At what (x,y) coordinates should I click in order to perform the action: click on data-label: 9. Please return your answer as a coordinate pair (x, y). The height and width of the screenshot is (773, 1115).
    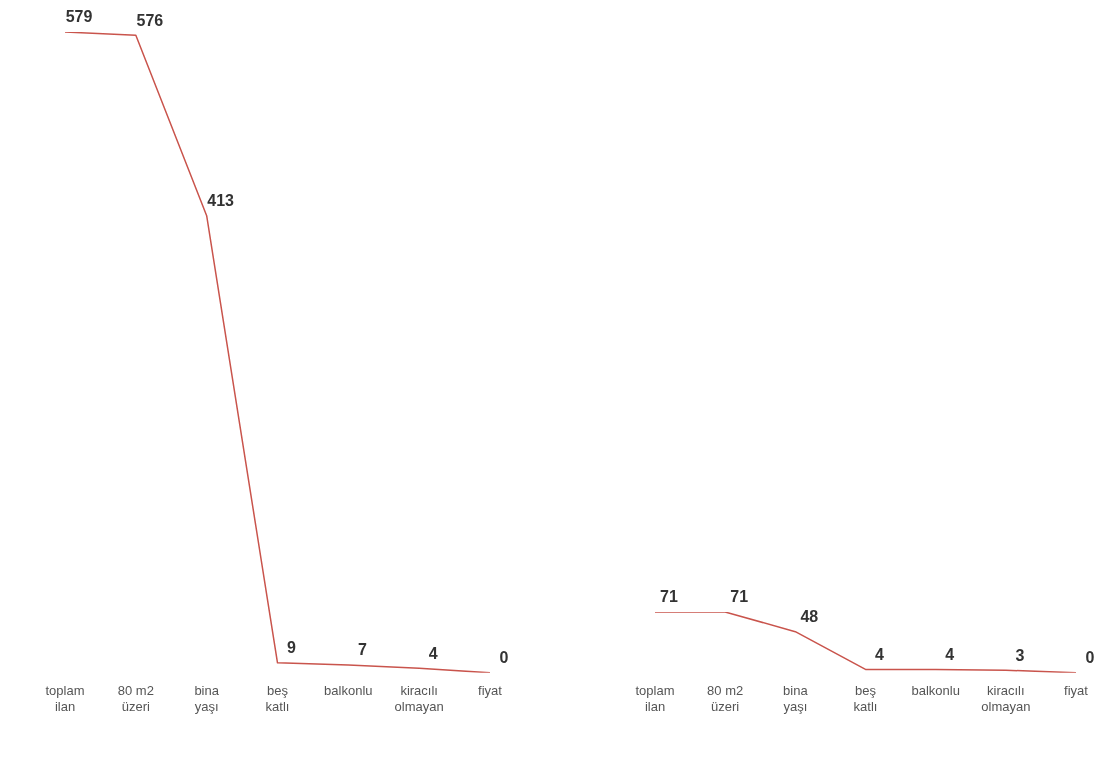
    Looking at the image, I should click on (292, 648).